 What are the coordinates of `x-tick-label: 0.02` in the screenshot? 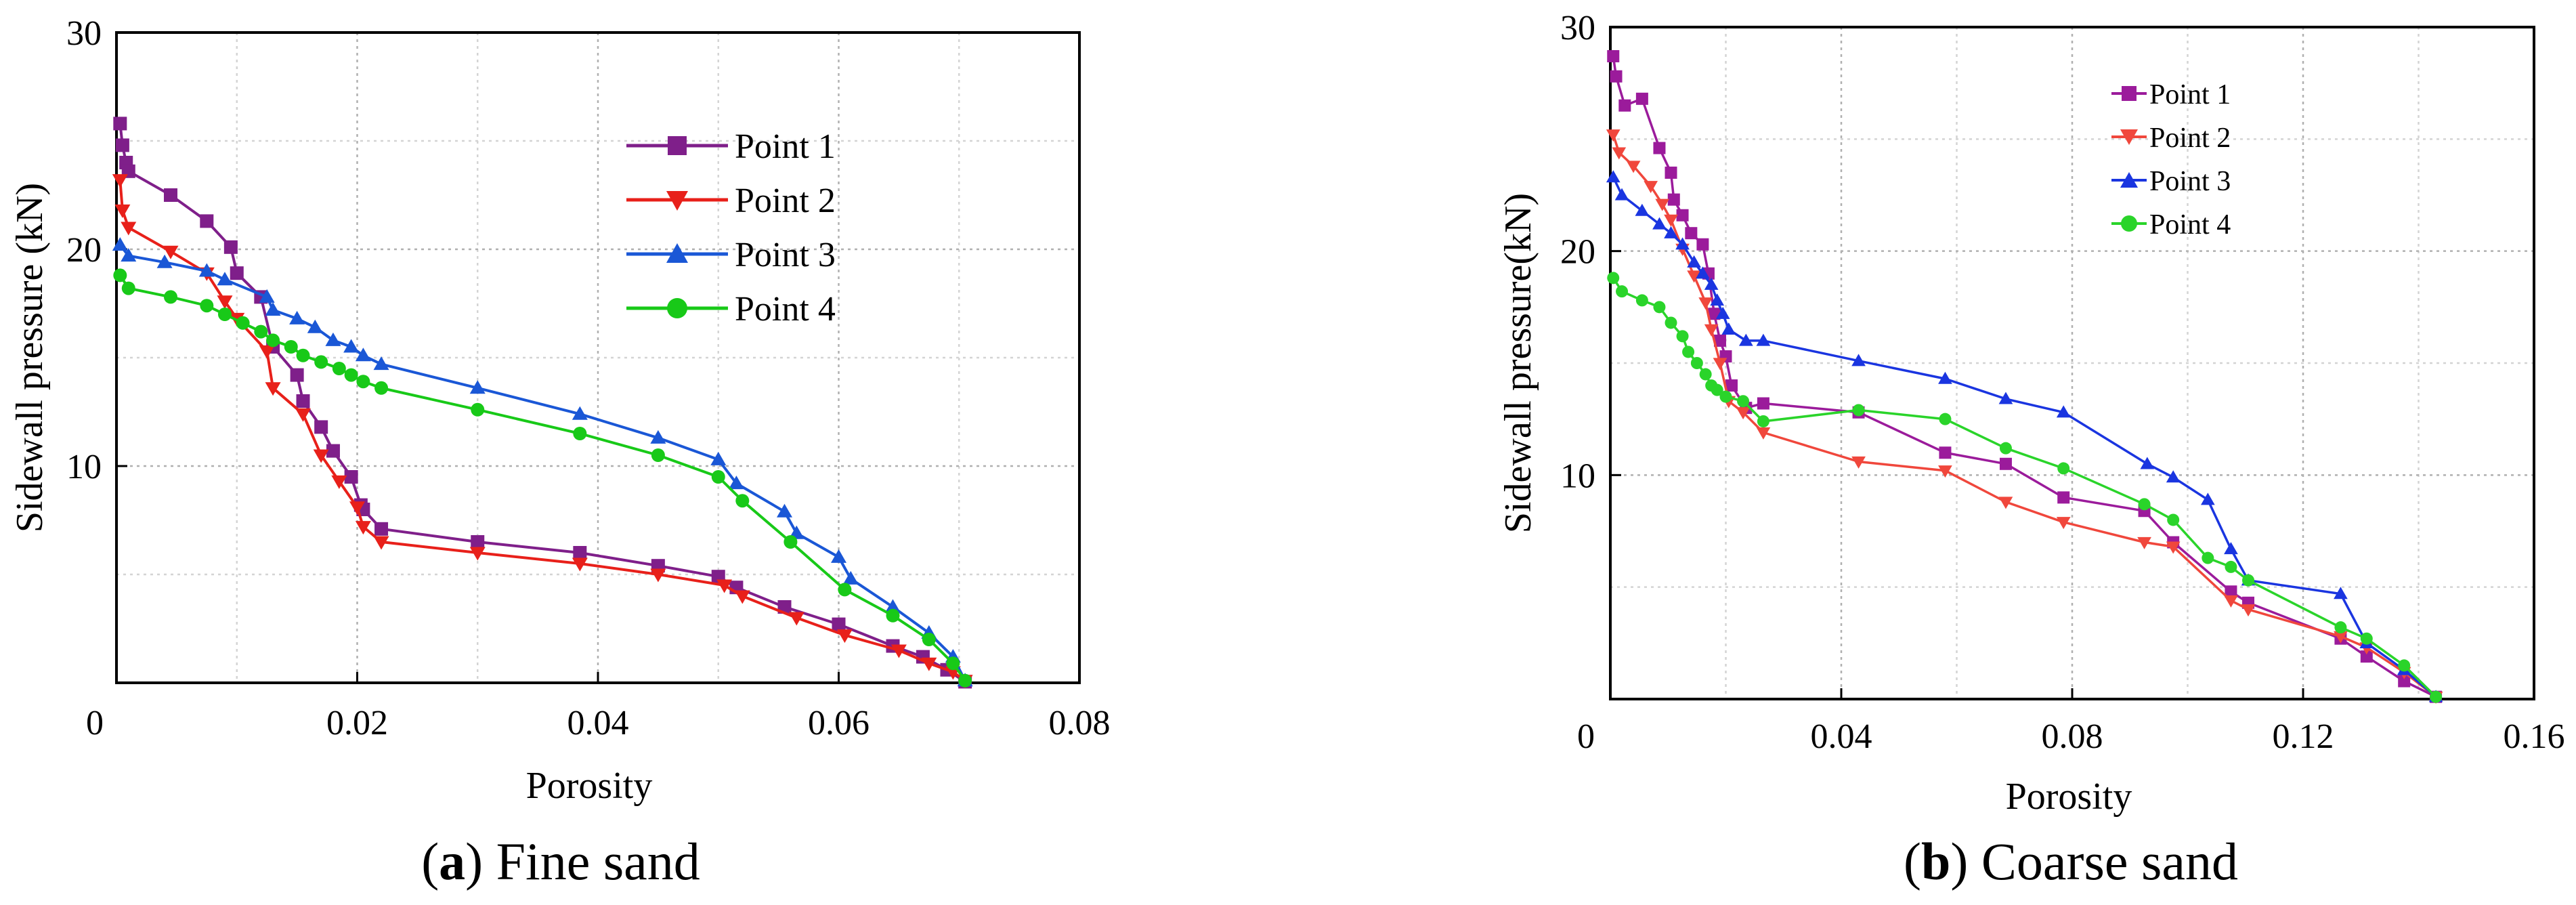 It's located at (357, 723).